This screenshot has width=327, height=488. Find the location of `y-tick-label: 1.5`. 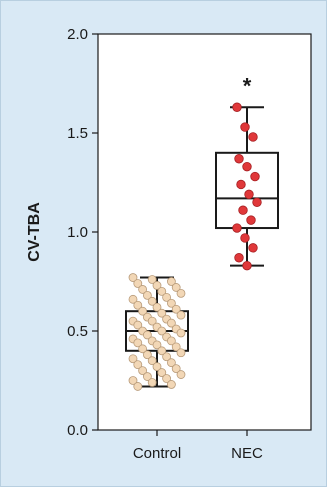

y-tick-label: 1.5 is located at coordinates (77, 133).